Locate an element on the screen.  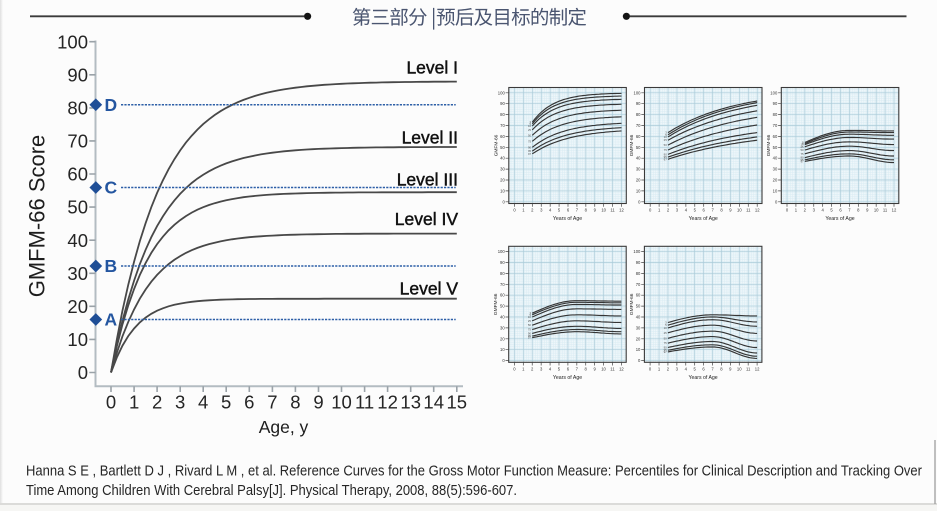
svg-text: 12 is located at coordinates (621, 210).